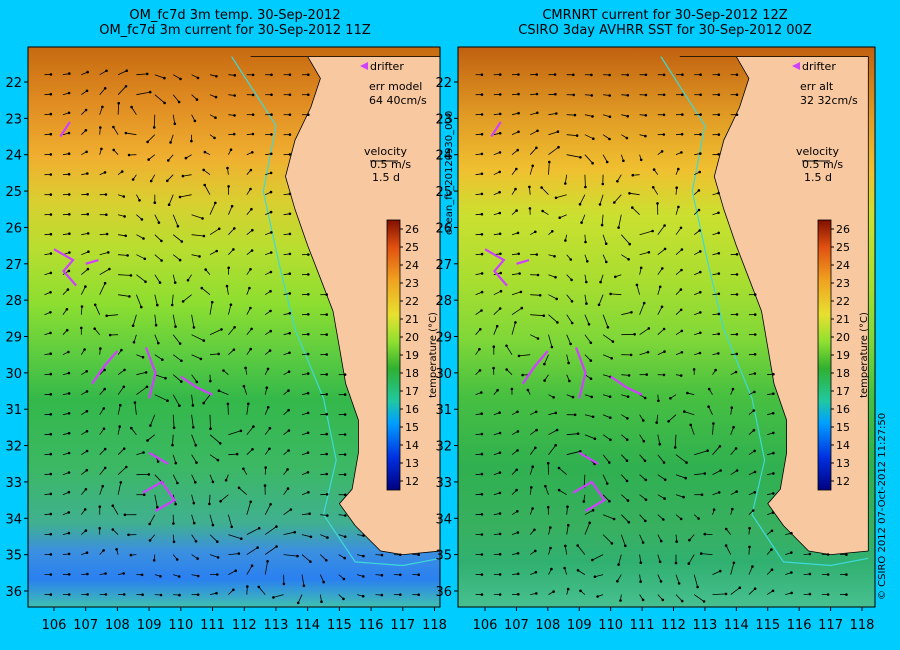  What do you see at coordinates (13, 447) in the screenshot?
I see `y-tick-label: 32` at bounding box center [13, 447].